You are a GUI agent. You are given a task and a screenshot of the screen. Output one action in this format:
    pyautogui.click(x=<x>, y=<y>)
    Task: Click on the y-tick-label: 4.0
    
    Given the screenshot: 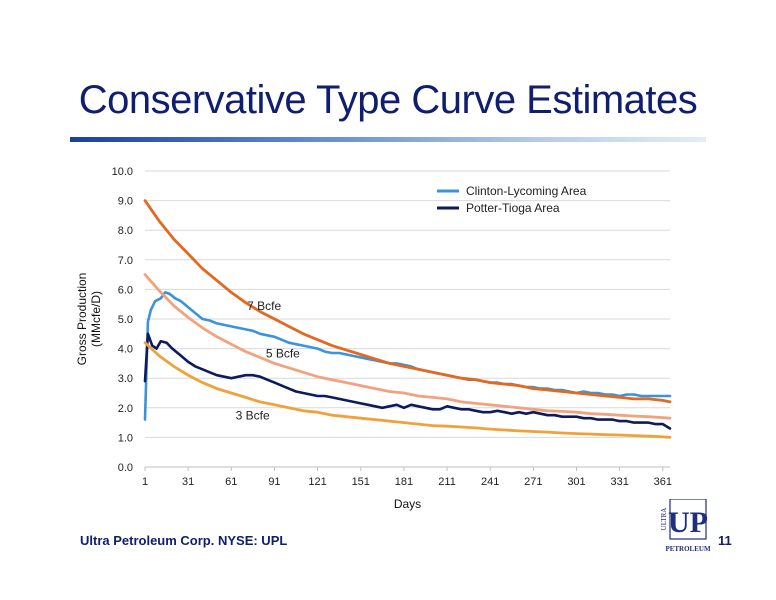 What is the action you would take?
    pyautogui.click(x=125, y=350)
    